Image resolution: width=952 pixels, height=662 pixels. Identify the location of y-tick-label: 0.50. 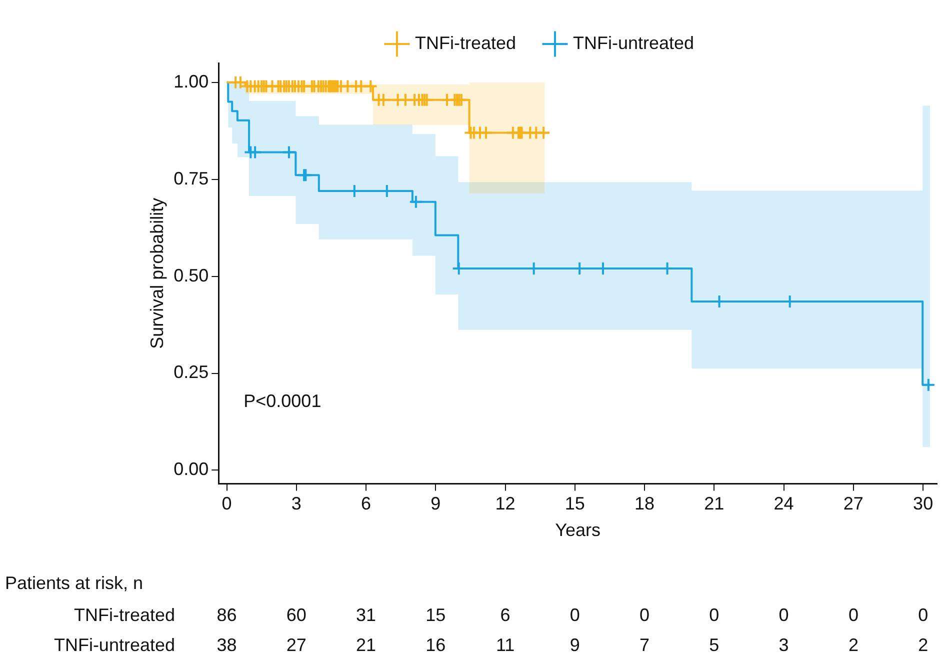
(191, 275).